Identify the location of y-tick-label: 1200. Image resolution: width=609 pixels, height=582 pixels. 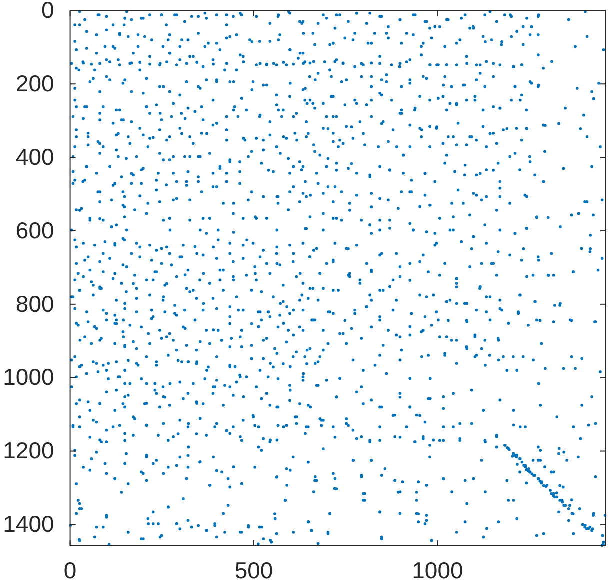
(28, 451).